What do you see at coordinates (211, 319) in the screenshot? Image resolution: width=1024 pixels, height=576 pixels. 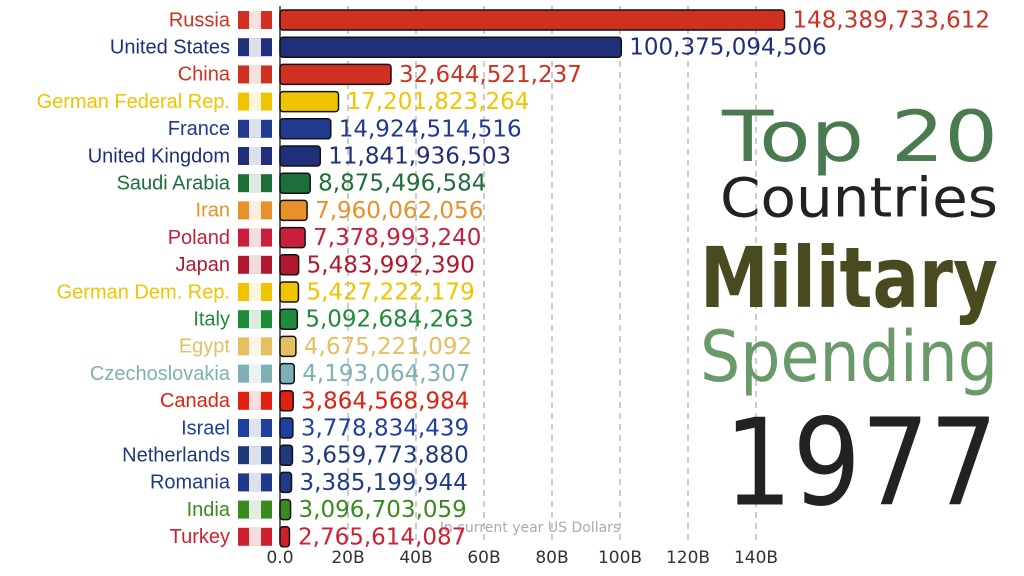 I see `category-label: Italy` at bounding box center [211, 319].